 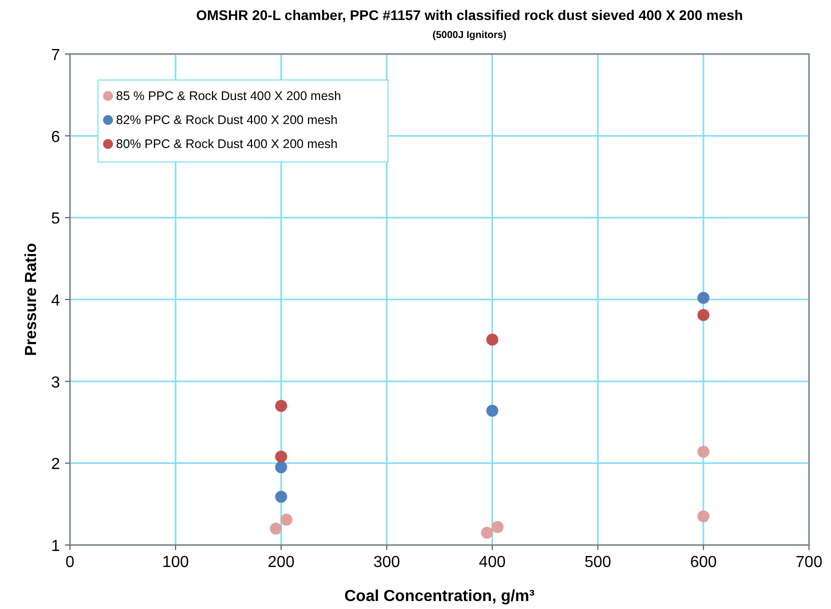 What do you see at coordinates (55, 383) in the screenshot?
I see `y-tick-label: 3` at bounding box center [55, 383].